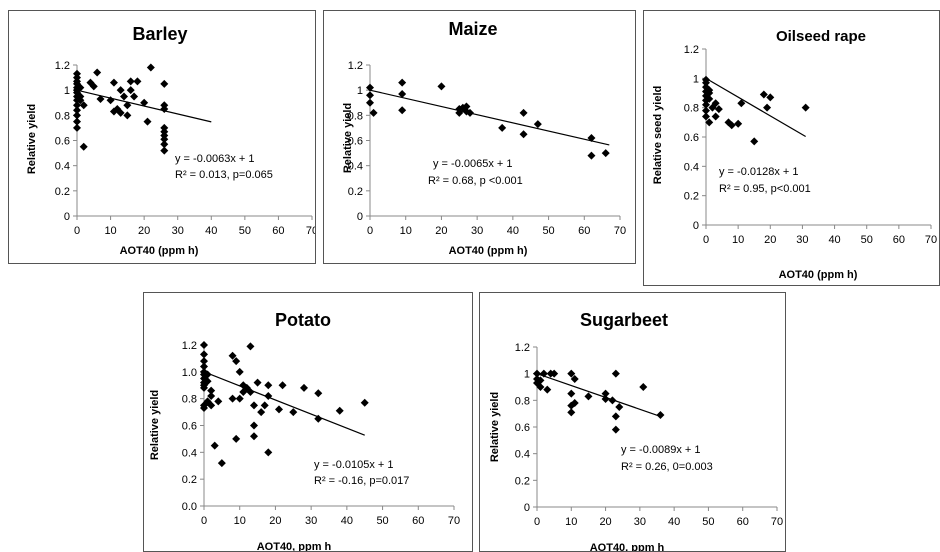 This screenshot has width=940, height=552. What do you see at coordinates (361, 481) in the screenshot?
I see `trend-stats: R² = -0.16, p=0.017` at bounding box center [361, 481].